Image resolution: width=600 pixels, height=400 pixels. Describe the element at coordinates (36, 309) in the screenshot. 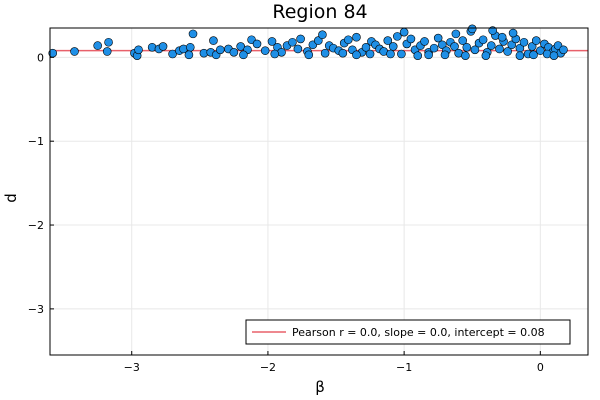

I see `y-tick-label: −3` at that location.